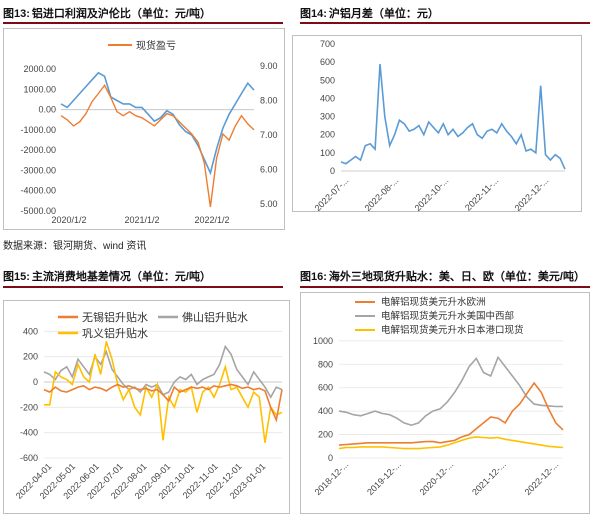 This screenshot has height=516, width=593. I want to click on chart-14-y-tick-label: 100, so click(327, 153).